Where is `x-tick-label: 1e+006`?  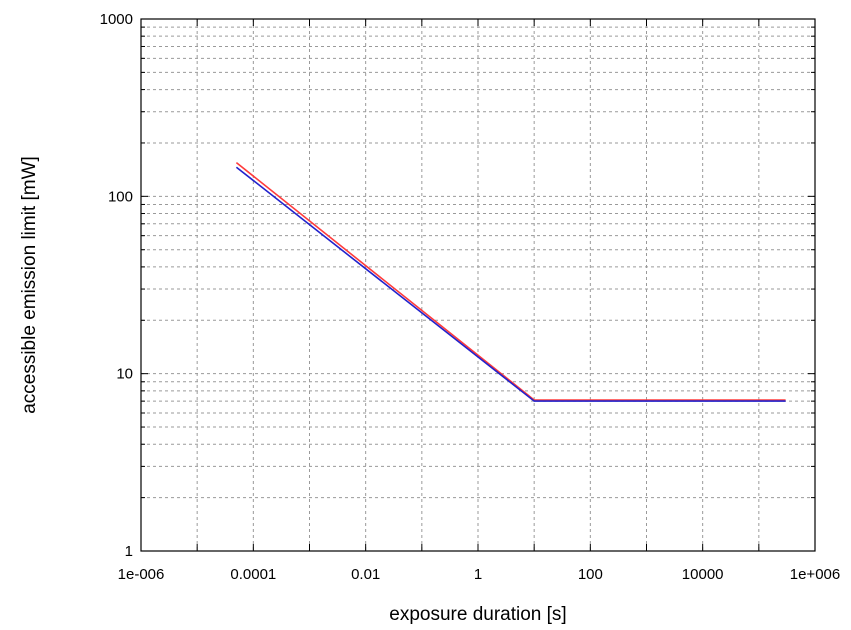 x-tick-label: 1e+006 is located at coordinates (815, 574).